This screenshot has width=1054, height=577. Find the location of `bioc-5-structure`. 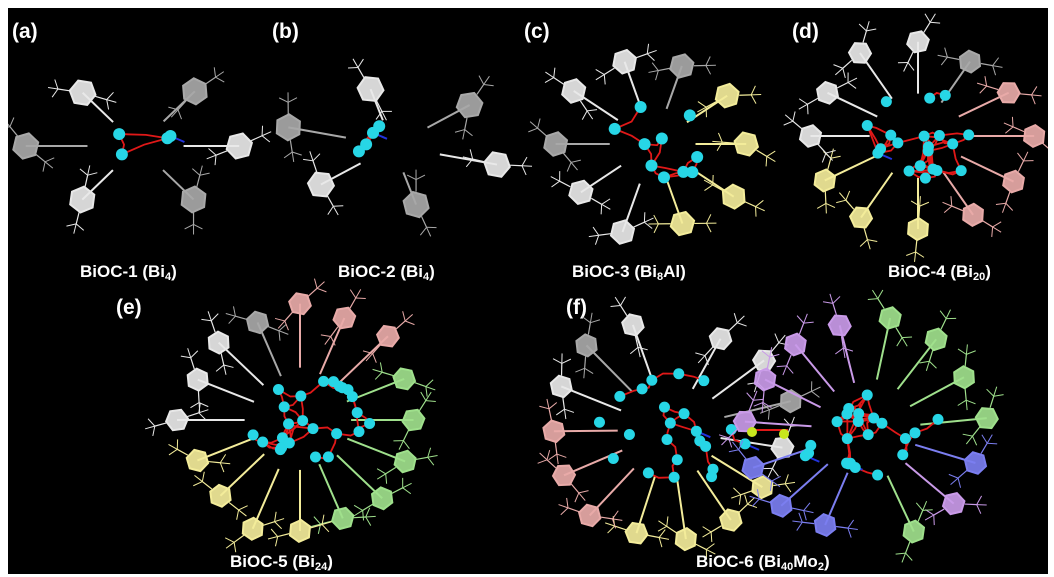

bioc-5-structure is located at coordinates (291, 415).